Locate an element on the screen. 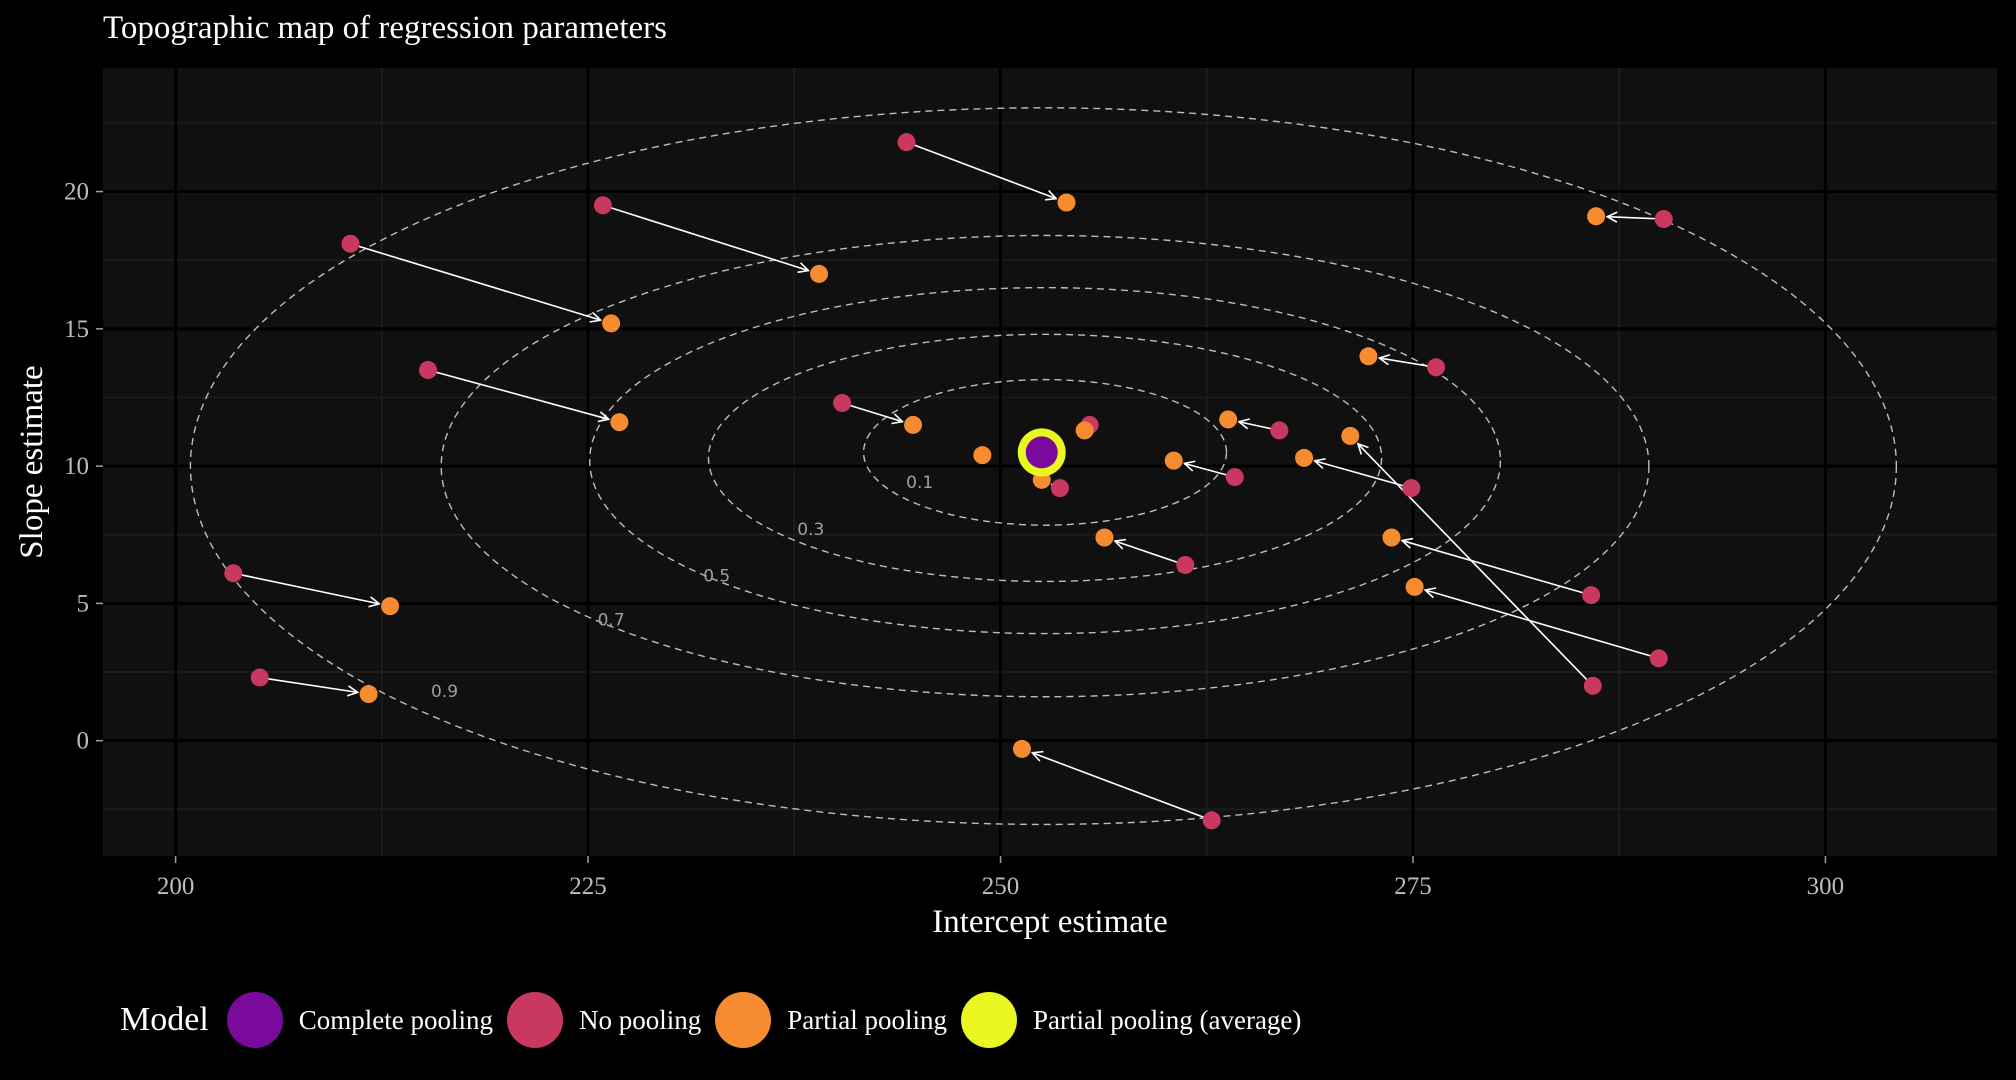  contour-0.3 is located at coordinates (1045, 458).